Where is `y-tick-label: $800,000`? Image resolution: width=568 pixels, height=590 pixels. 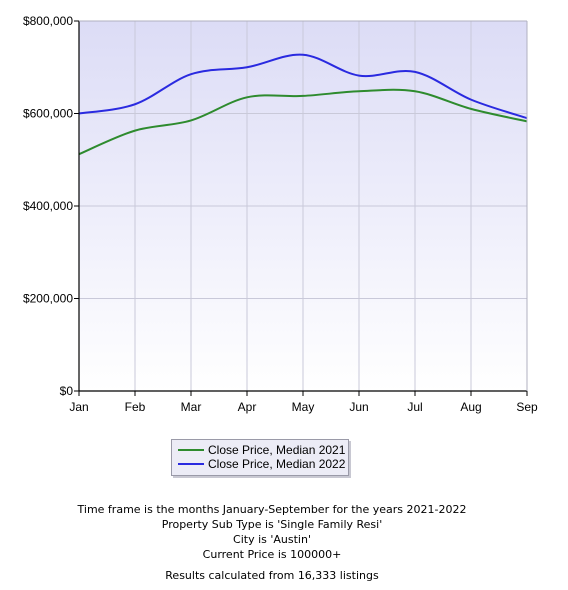
y-tick-label: $800,000 is located at coordinates (48, 21).